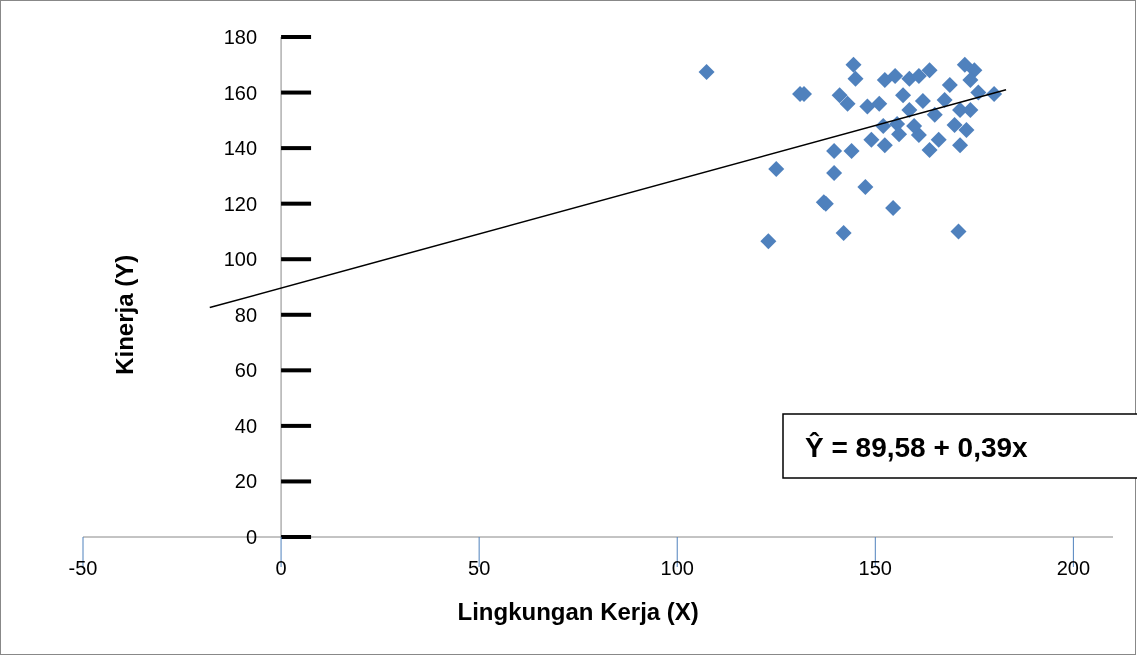 Image resolution: width=1137 pixels, height=656 pixels. Describe the element at coordinates (240, 259) in the screenshot. I see `y-tick-label: 100` at that location.